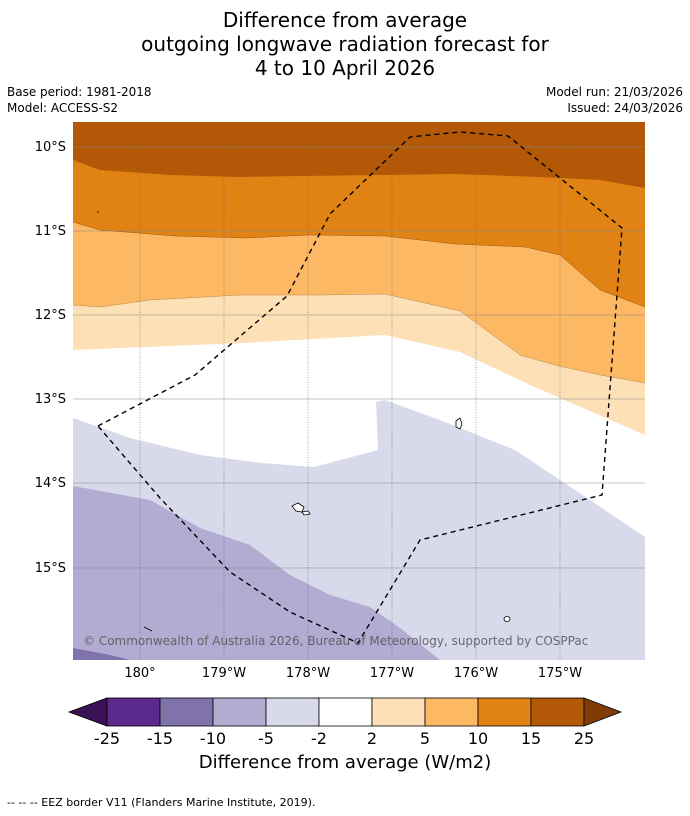 The width and height of the screenshot is (690, 816). What do you see at coordinates (345, 762) in the screenshot?
I see `colorbar-label: Difference from average (W/m2)` at bounding box center [345, 762].